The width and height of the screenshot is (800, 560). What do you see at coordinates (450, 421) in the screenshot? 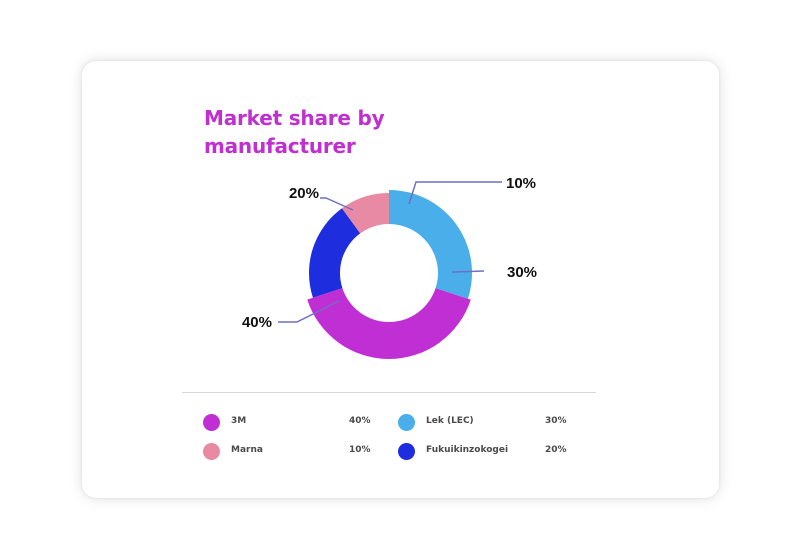
I see `legend-label: Lek (LEC)` at bounding box center [450, 421].